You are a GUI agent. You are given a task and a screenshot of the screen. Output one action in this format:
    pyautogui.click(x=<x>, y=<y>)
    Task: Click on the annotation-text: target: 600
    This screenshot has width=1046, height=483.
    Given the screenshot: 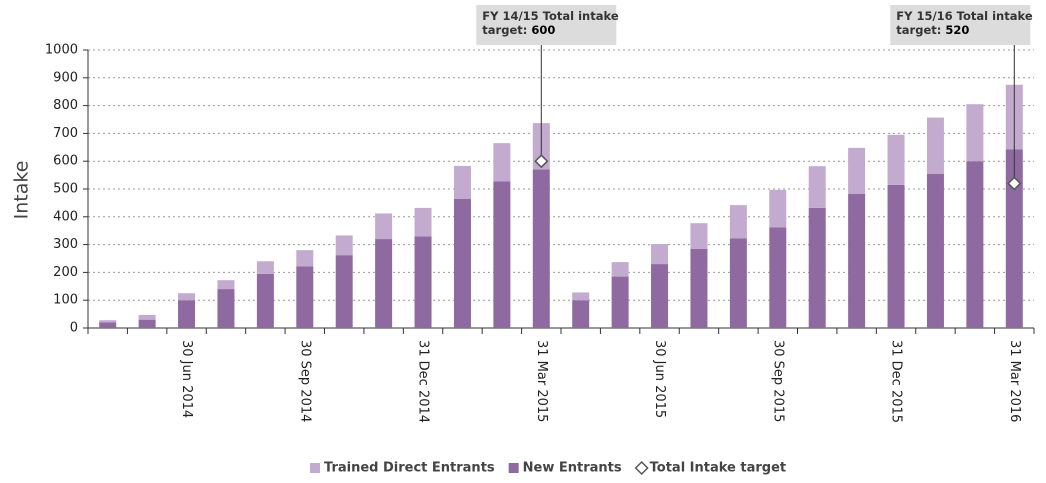 What is the action you would take?
    pyautogui.click(x=518, y=30)
    